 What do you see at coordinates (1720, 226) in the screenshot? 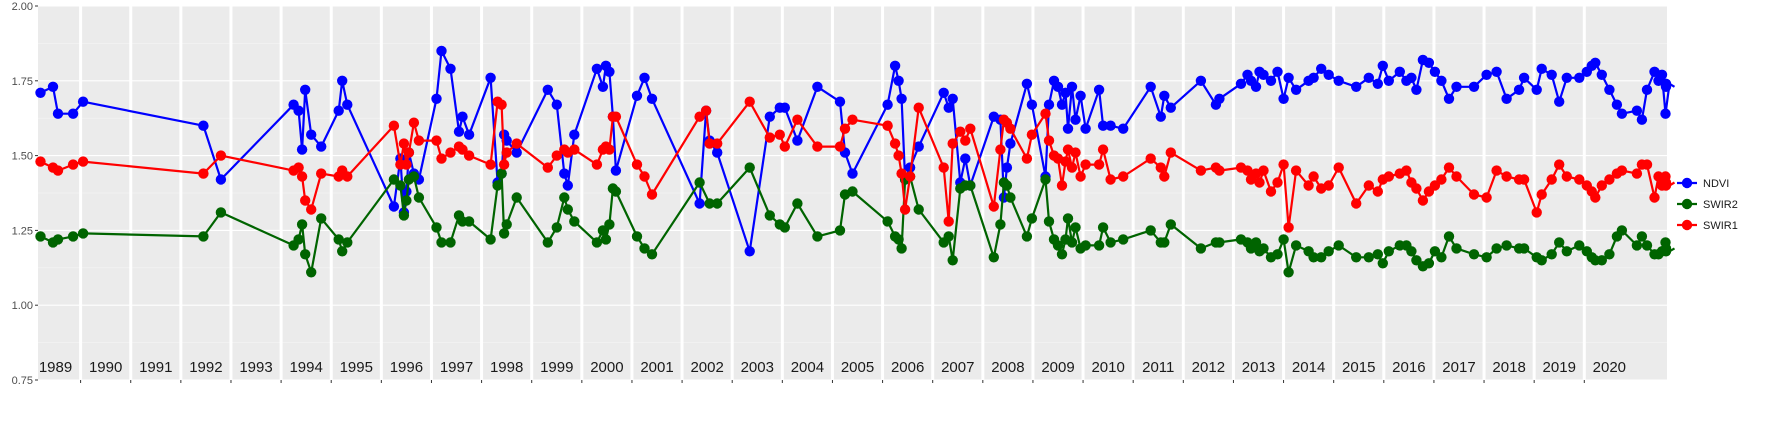
I see `legend-label-swir1: SWIR1` at bounding box center [1720, 226].